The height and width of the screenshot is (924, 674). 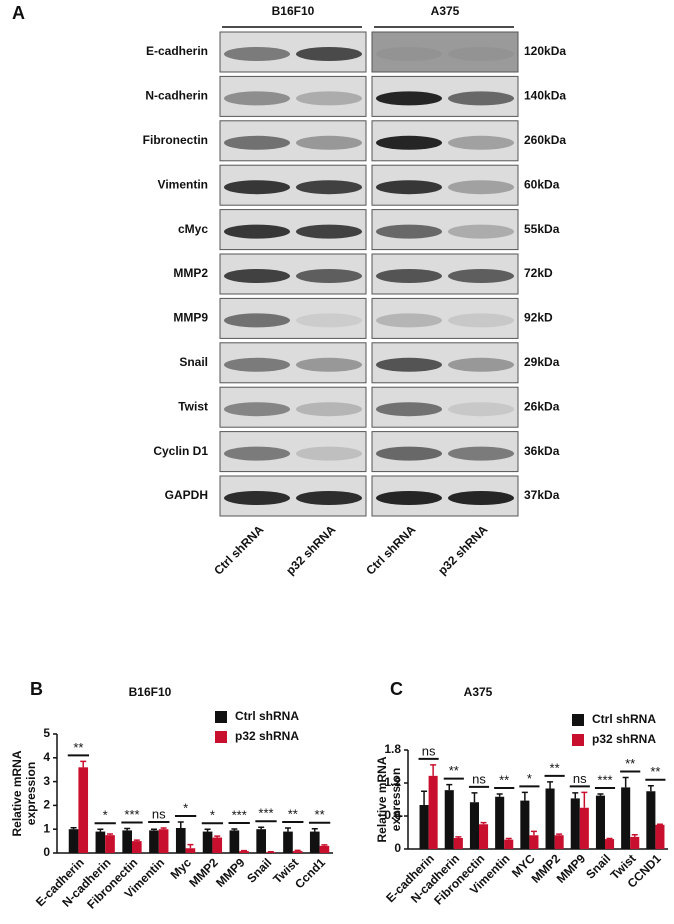 What do you see at coordinates (17, 793) in the screenshot?
I see `y-axis-label: Relative mRNA` at bounding box center [17, 793].